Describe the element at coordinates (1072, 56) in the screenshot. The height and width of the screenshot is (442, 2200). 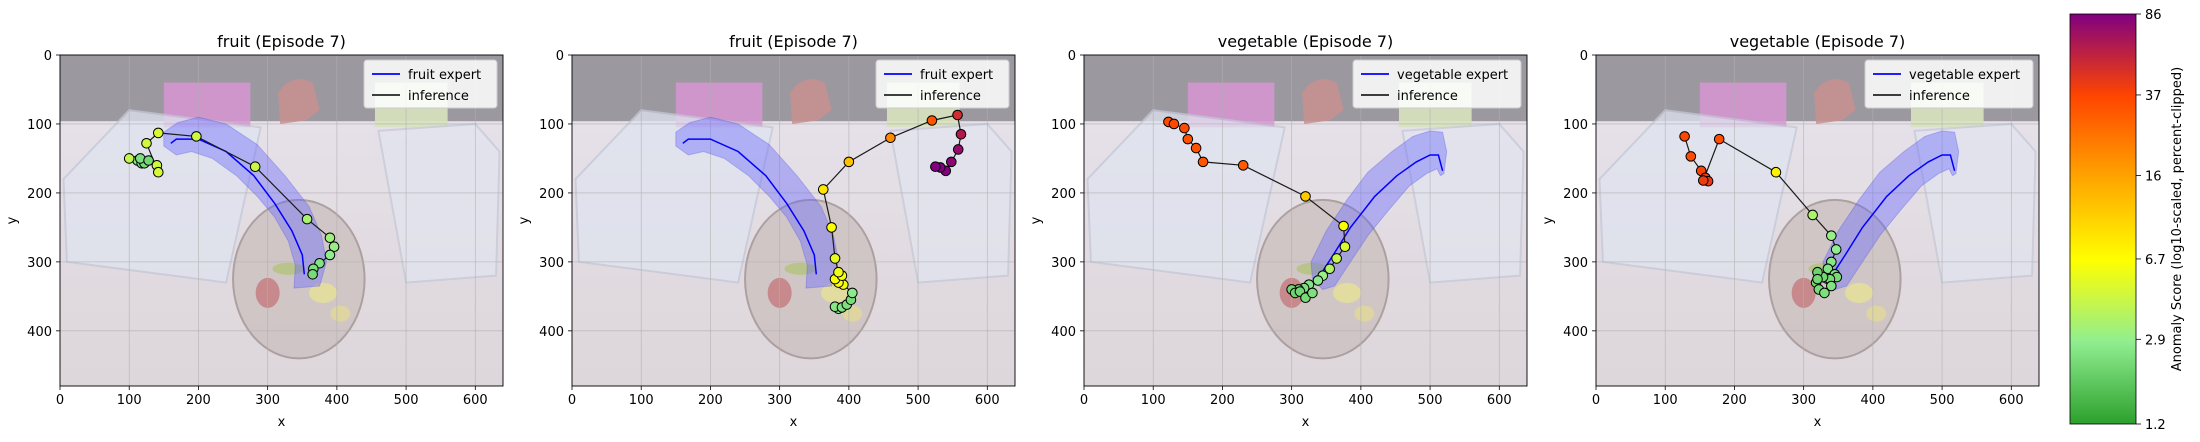
I see `y-tick-label: 0` at that location.